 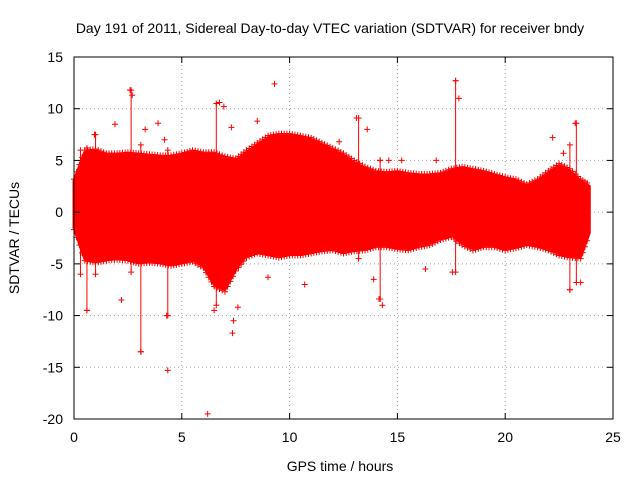 What do you see at coordinates (59, 212) in the screenshot?
I see `y-tick-label: 0` at bounding box center [59, 212].